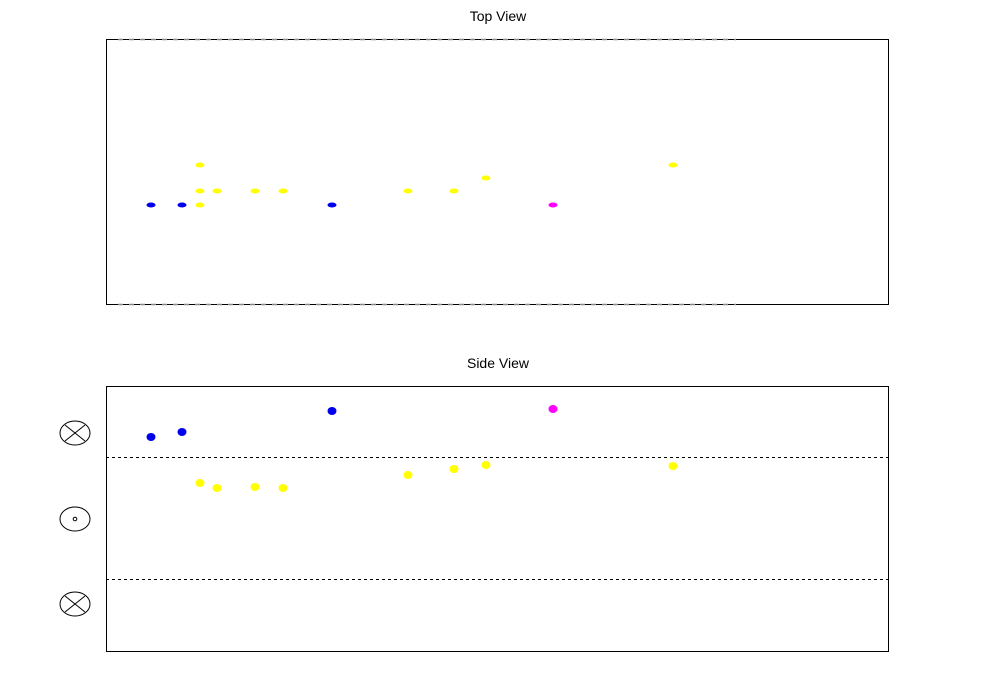 This screenshot has width=998, height=693. What do you see at coordinates (412, 448) in the screenshot?
I see `side-view-points` at bounding box center [412, 448].